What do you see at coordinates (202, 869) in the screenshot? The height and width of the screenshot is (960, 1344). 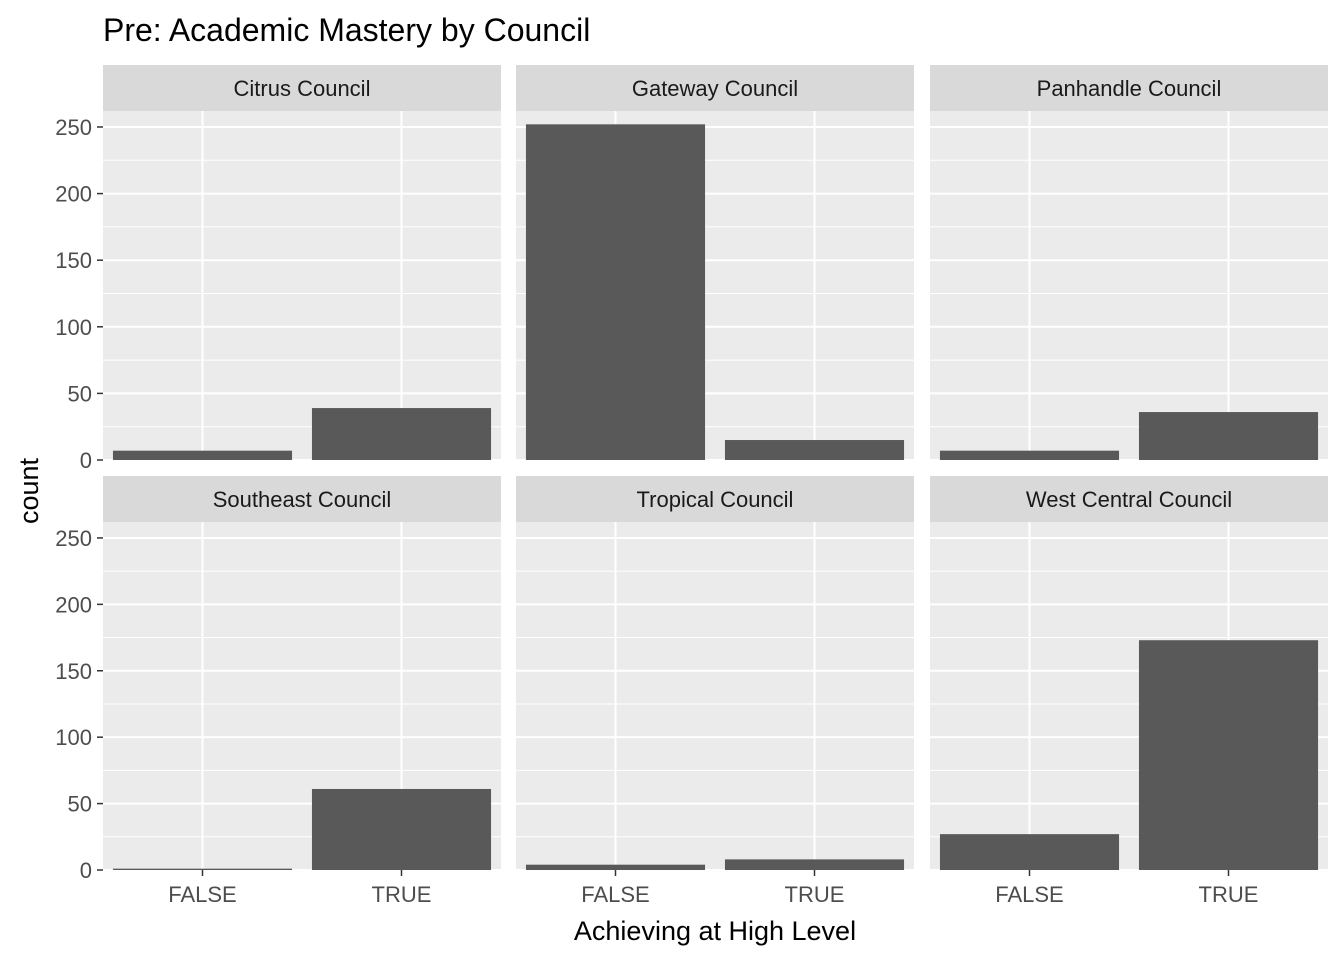 I see `bar-southeast-council-false` at bounding box center [202, 869].